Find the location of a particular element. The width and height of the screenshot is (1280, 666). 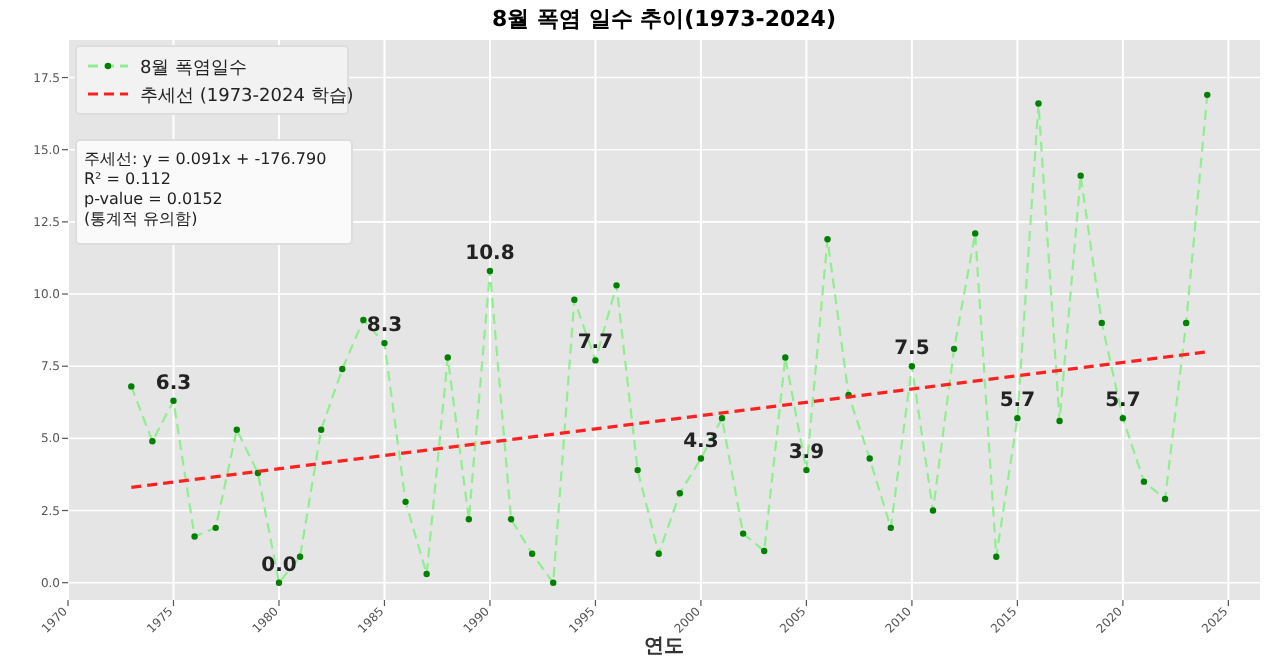

data-label: 6.3 is located at coordinates (173, 383).